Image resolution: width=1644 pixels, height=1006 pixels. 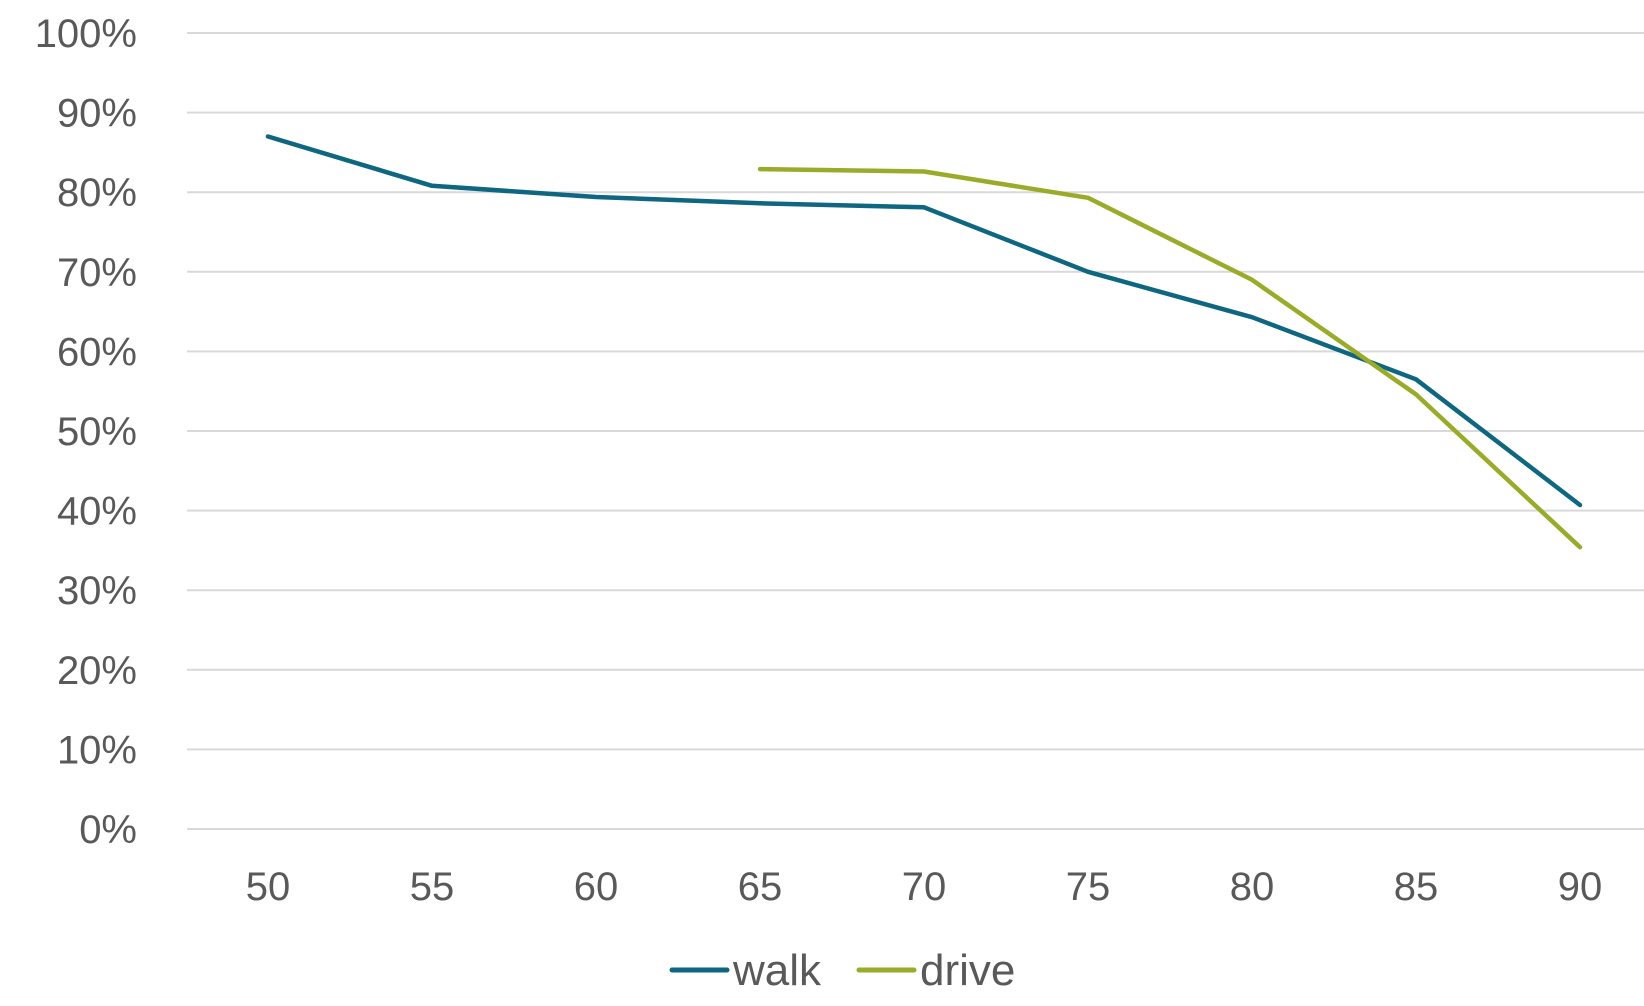 I want to click on x-tick-label: 55, so click(x=432, y=887).